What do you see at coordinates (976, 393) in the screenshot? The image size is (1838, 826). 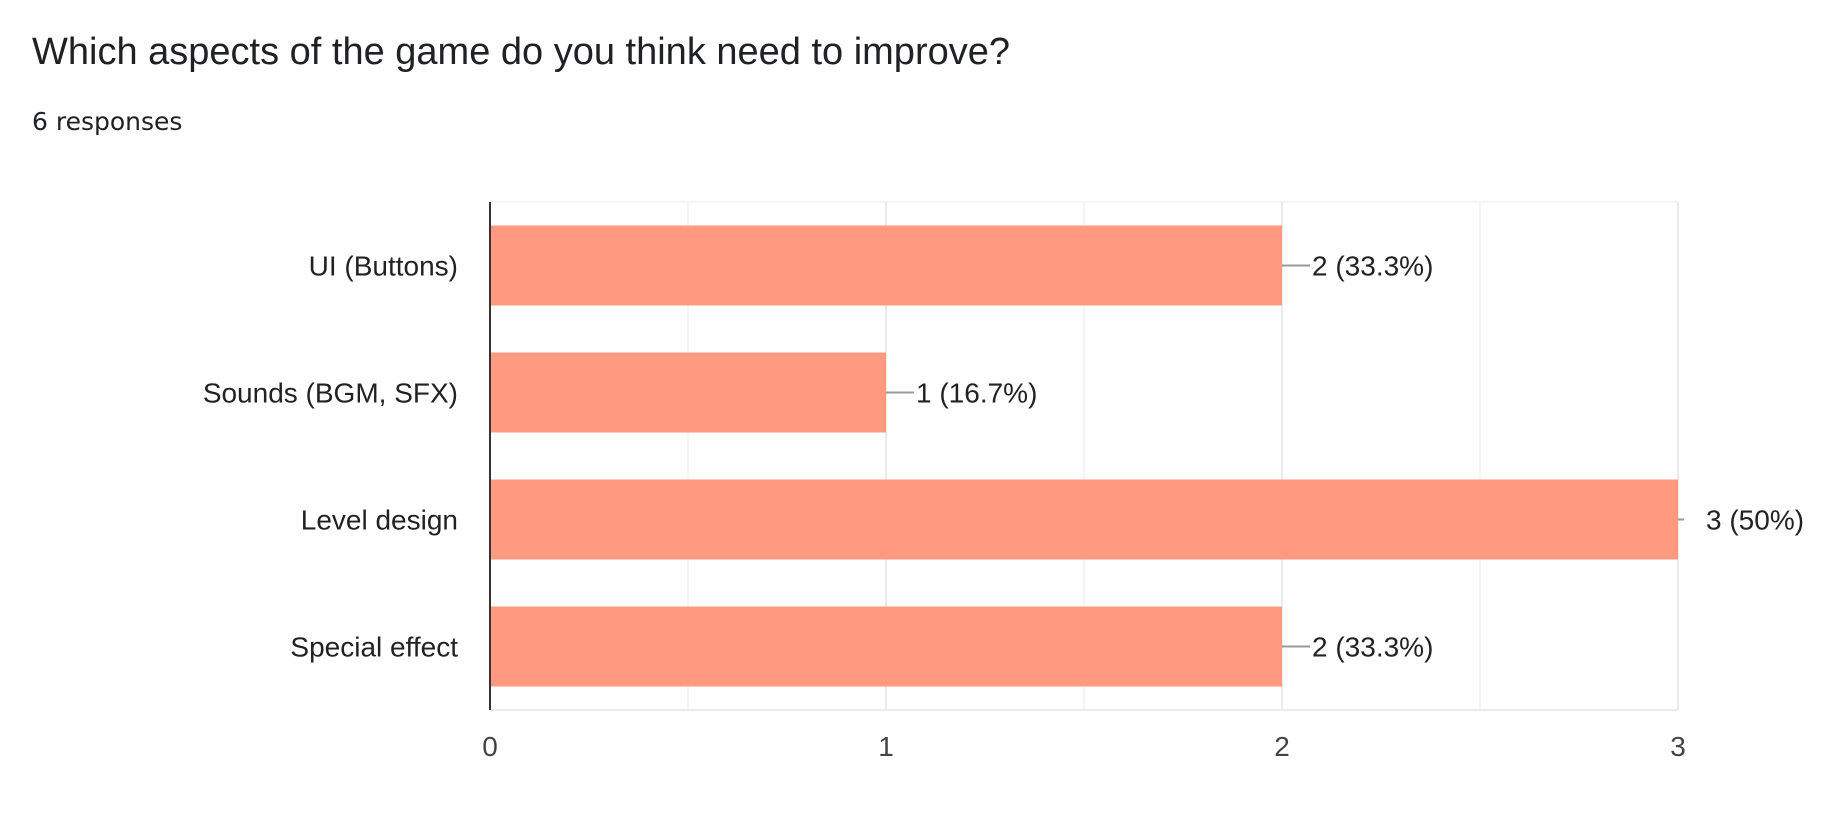 I see `data-label: 1 (16.7%)` at bounding box center [976, 393].